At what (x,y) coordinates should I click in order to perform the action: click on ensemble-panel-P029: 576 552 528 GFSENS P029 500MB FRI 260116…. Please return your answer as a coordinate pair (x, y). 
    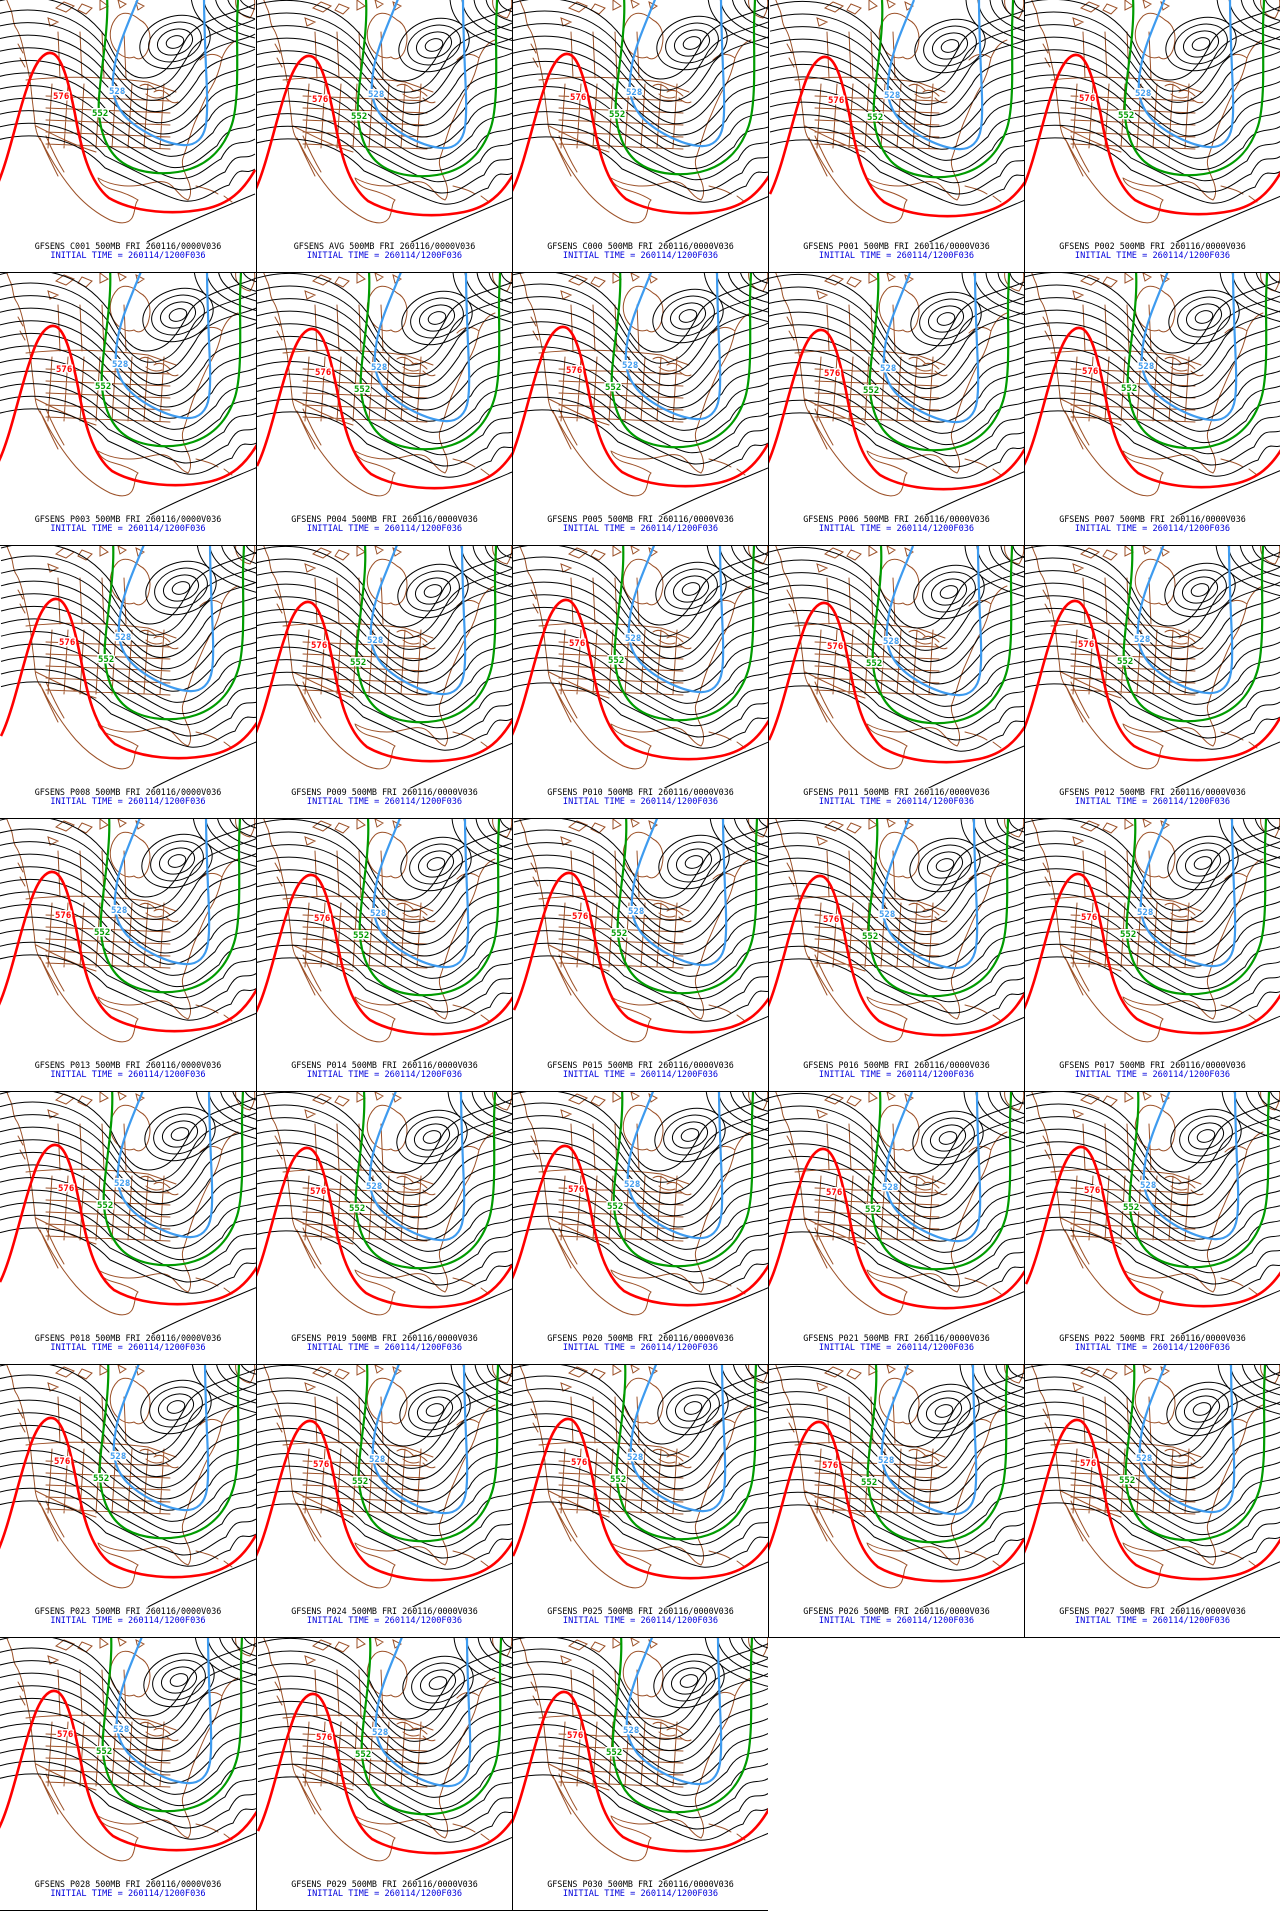
    Looking at the image, I should click on (384, 1774).